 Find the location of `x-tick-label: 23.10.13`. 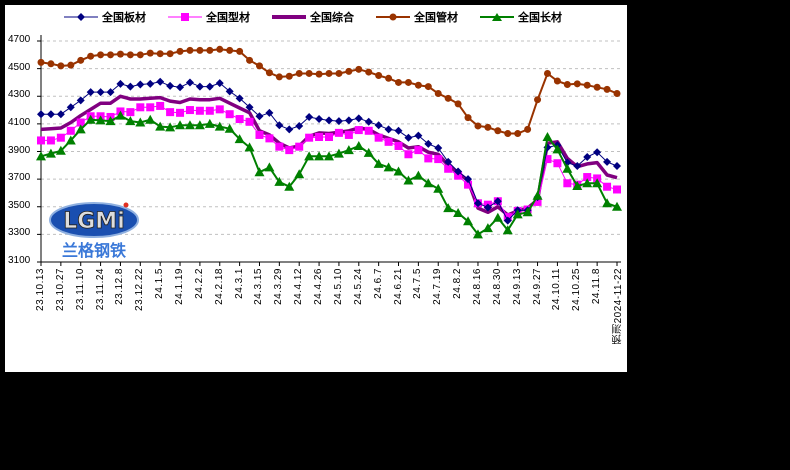

x-tick-label: 23.10.13 is located at coordinates (40, 289).